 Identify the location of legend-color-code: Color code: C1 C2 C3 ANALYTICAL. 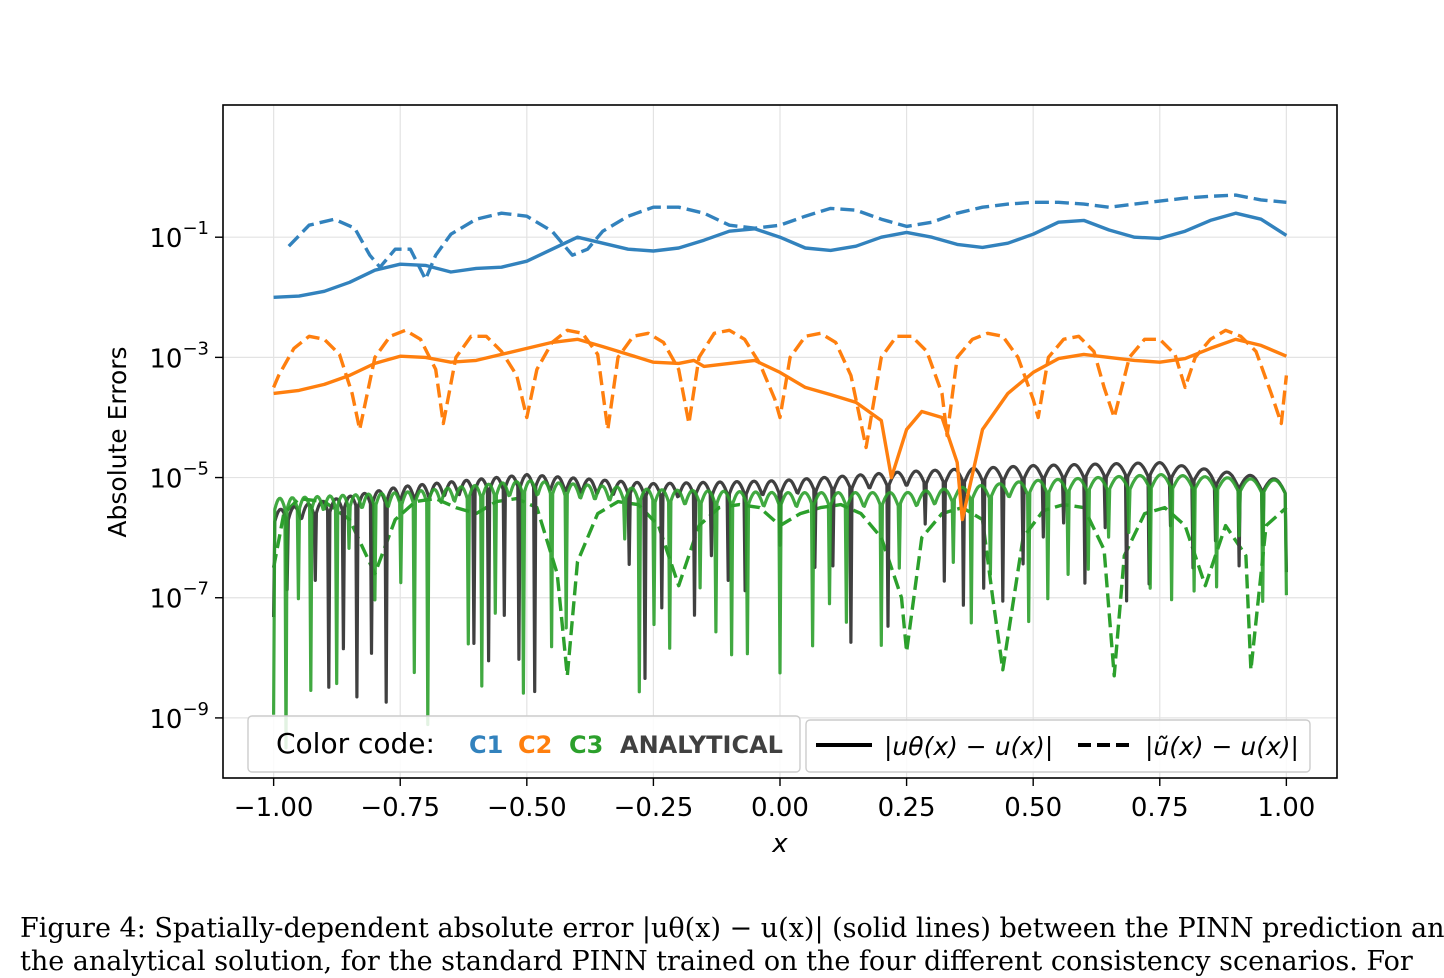
(524, 744).